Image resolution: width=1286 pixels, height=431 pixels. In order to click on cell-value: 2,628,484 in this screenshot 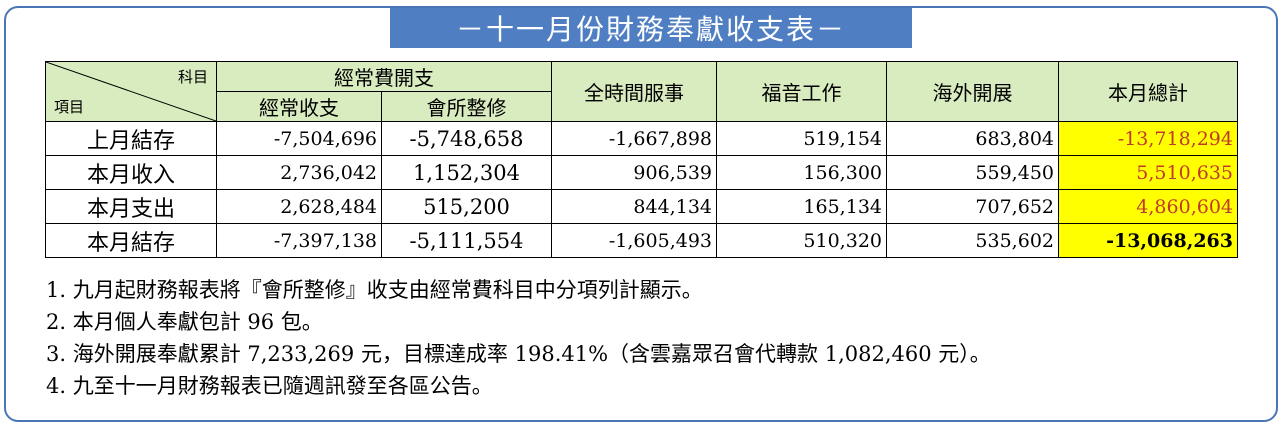, I will do `click(299, 206)`.